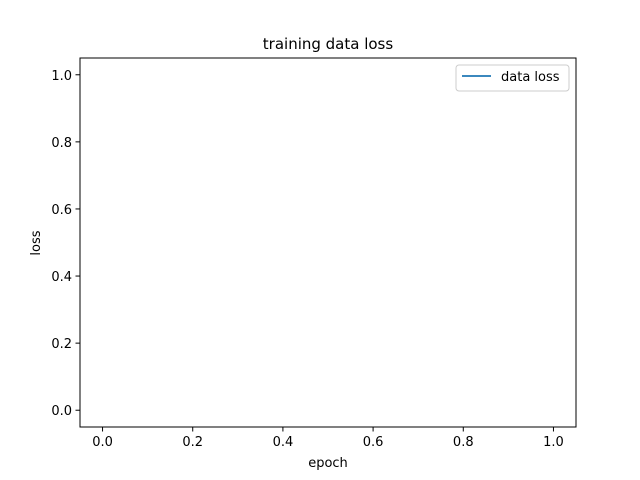 Image resolution: width=640 pixels, height=480 pixels. Describe the element at coordinates (65, 244) in the screenshot. I see `y-axis-ticks: 0.0 0.2 0.4 0.6 0.8 1.0` at that location.